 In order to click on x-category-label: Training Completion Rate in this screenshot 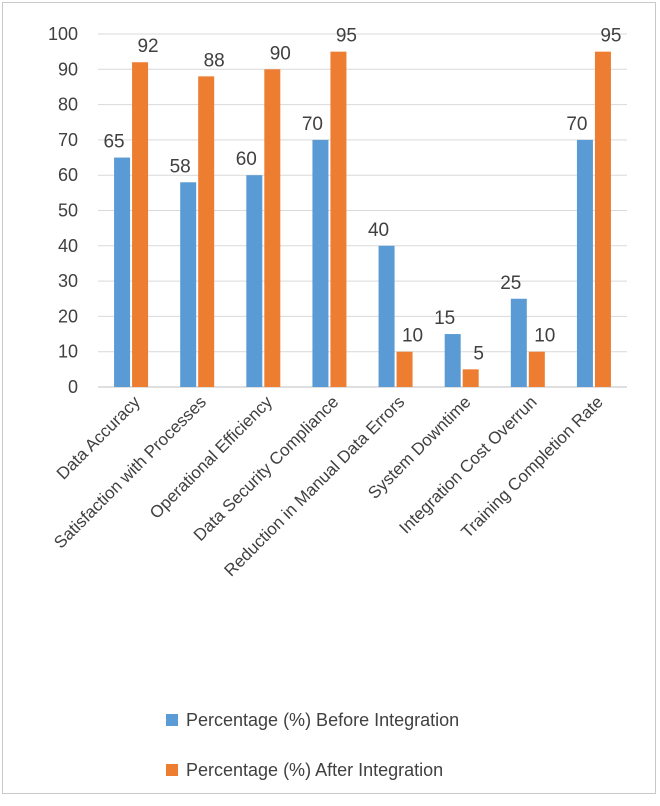, I will do `click(531, 466)`.